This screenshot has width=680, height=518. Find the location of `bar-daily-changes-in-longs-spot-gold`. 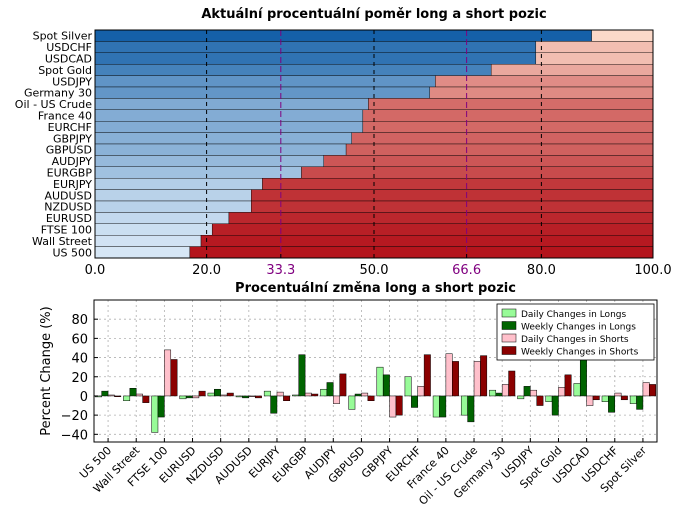

bar-daily-changes-in-longs-spot-gold is located at coordinates (549, 398).